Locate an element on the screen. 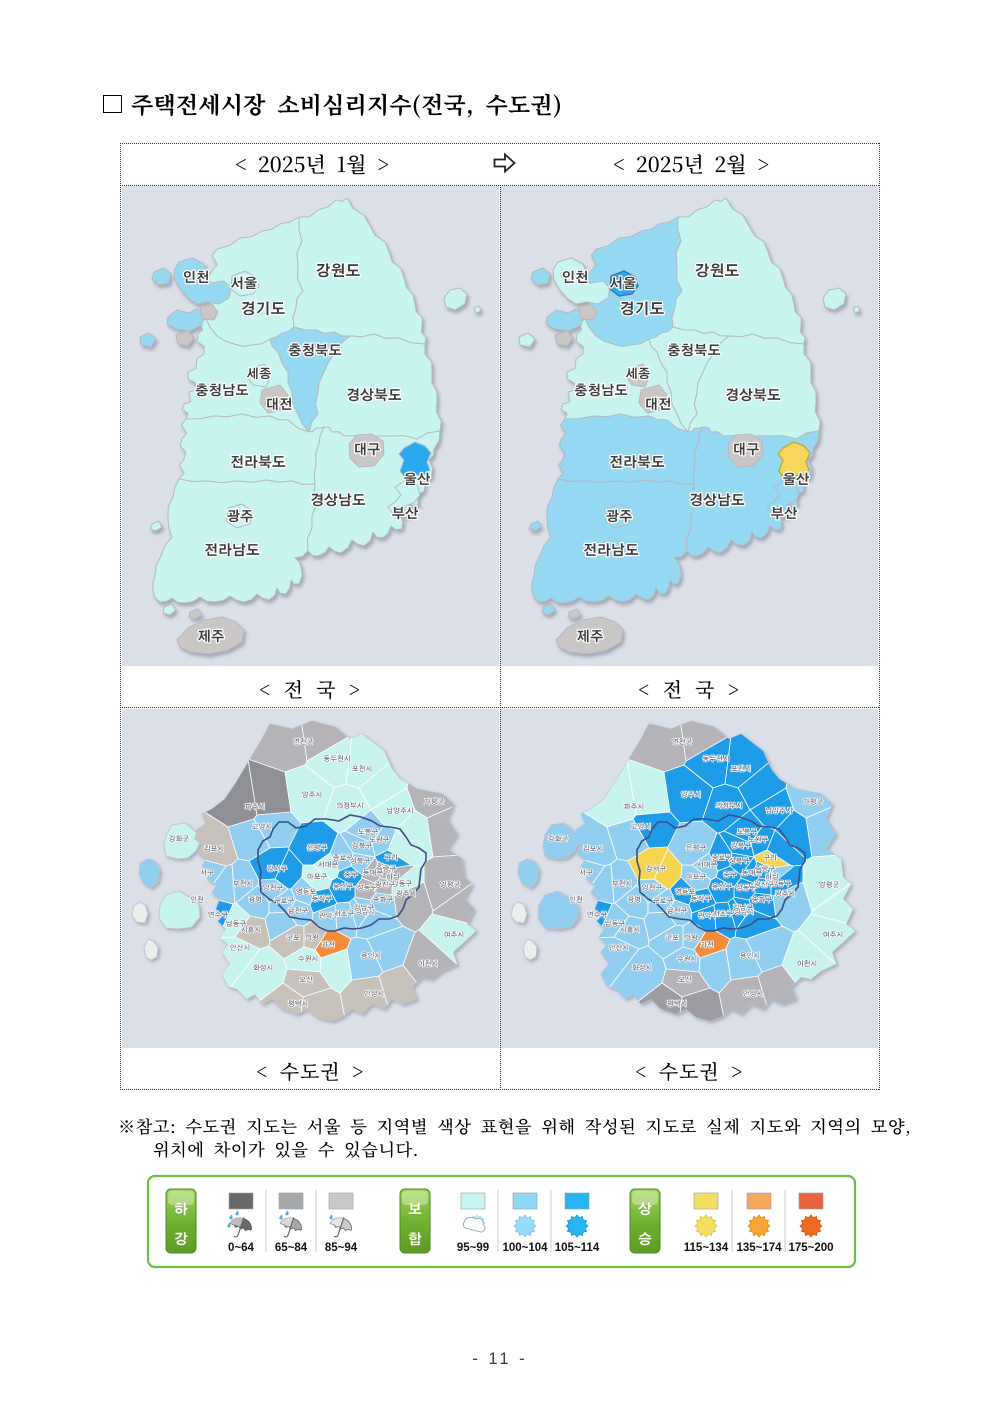 This screenshot has width=1000, height=1413. svg-text: 85~94 is located at coordinates (341, 1248).